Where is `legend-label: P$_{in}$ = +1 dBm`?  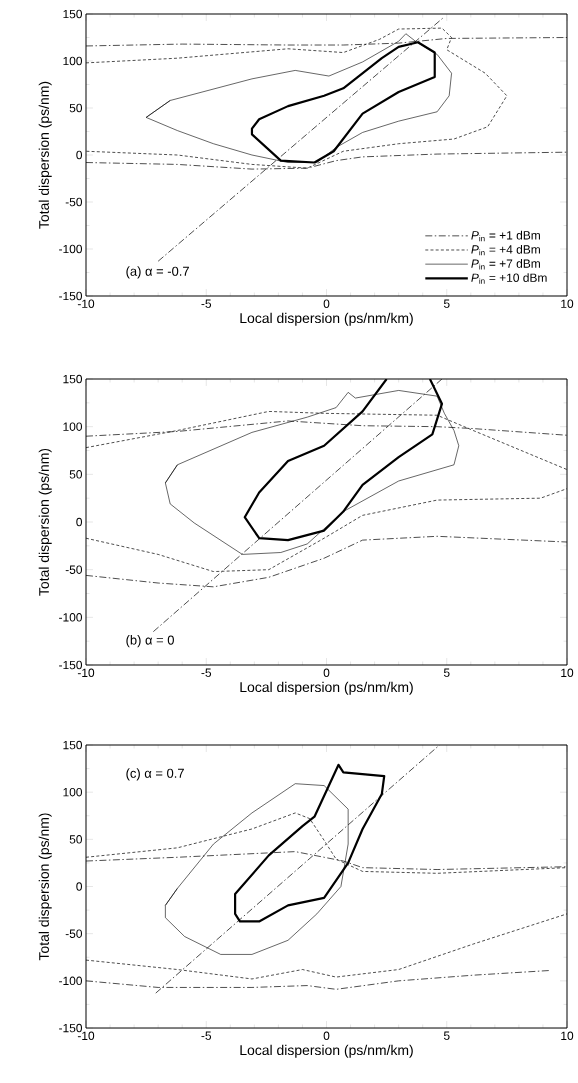 legend-label: P$_{in}$ = +1 dBm is located at coordinates (505, 236).